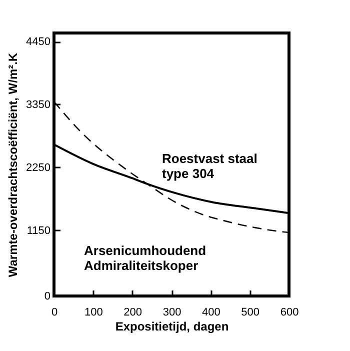 Image resolution: width=350 pixels, height=351 pixels. What do you see at coordinates (54, 312) in the screenshot?
I see `x-tick-label: 0` at bounding box center [54, 312].